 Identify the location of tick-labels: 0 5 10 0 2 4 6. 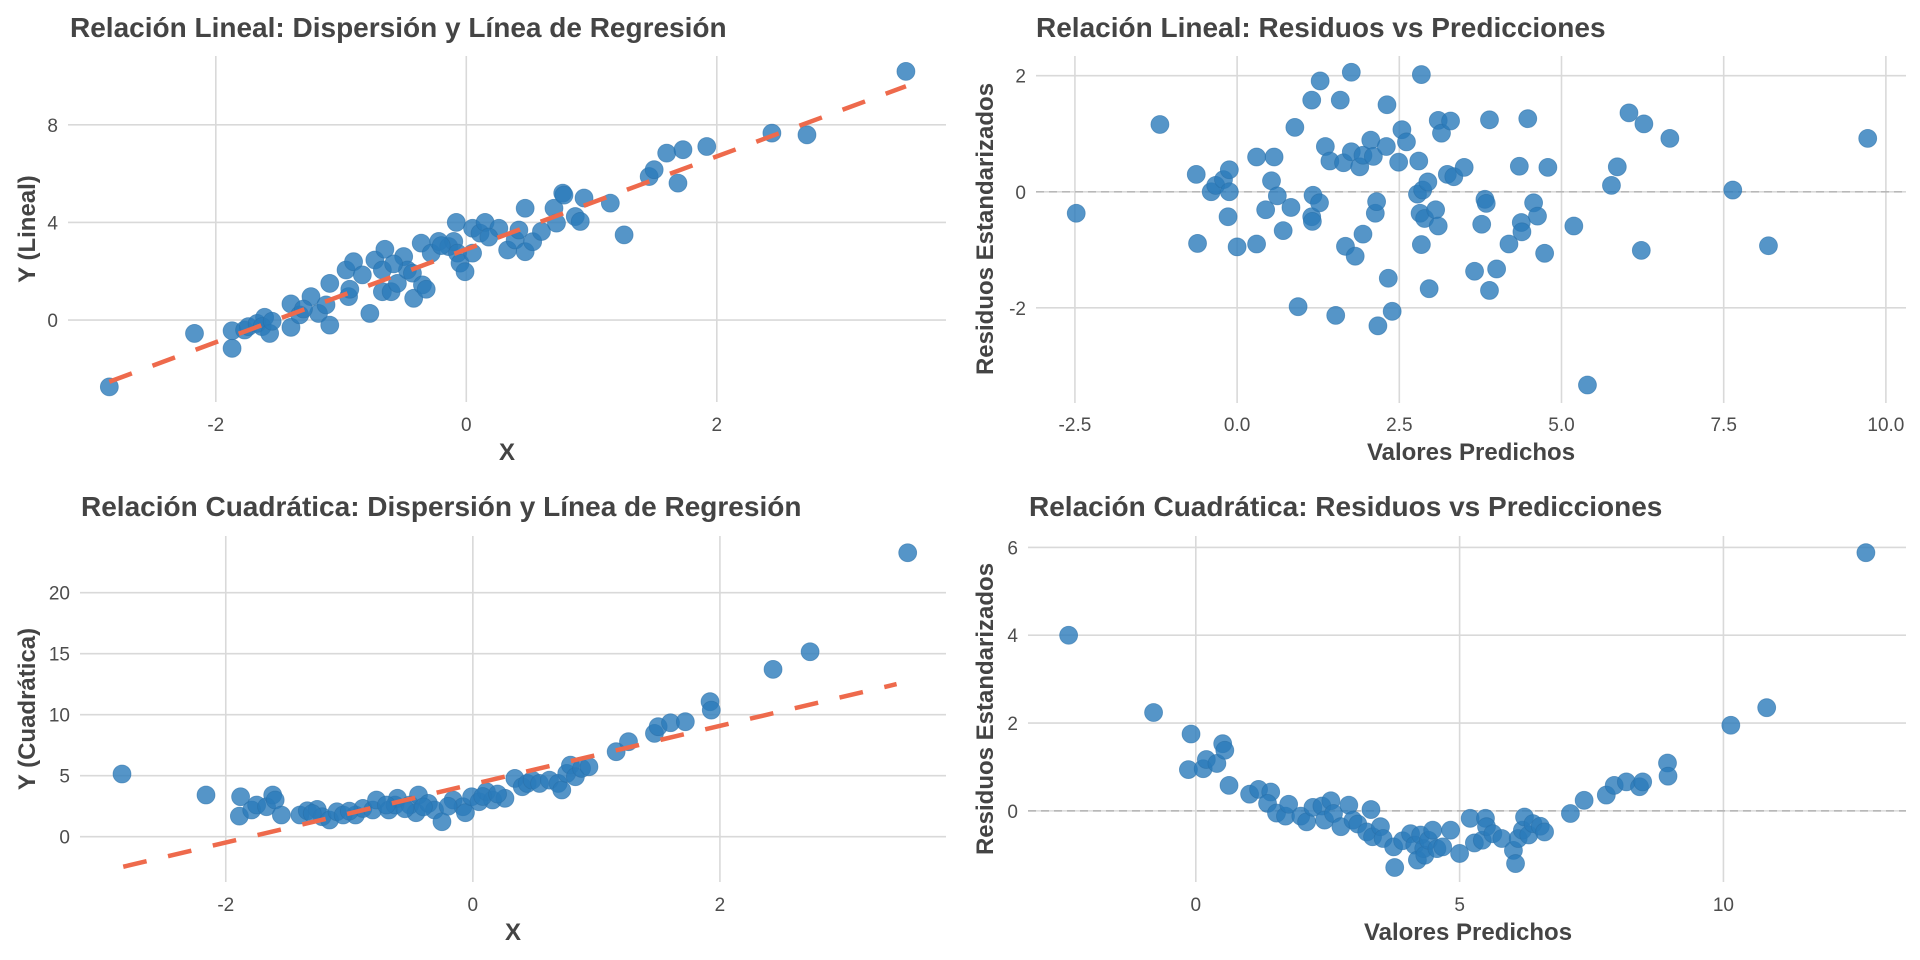
(1370, 727).